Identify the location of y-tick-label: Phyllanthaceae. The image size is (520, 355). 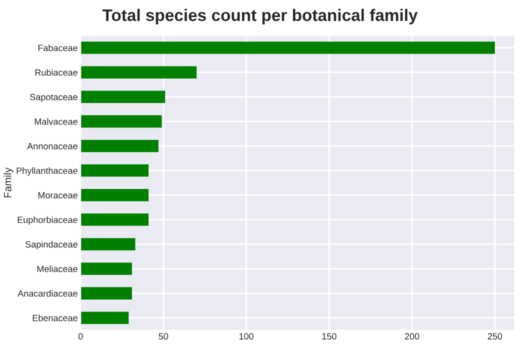
(47, 171).